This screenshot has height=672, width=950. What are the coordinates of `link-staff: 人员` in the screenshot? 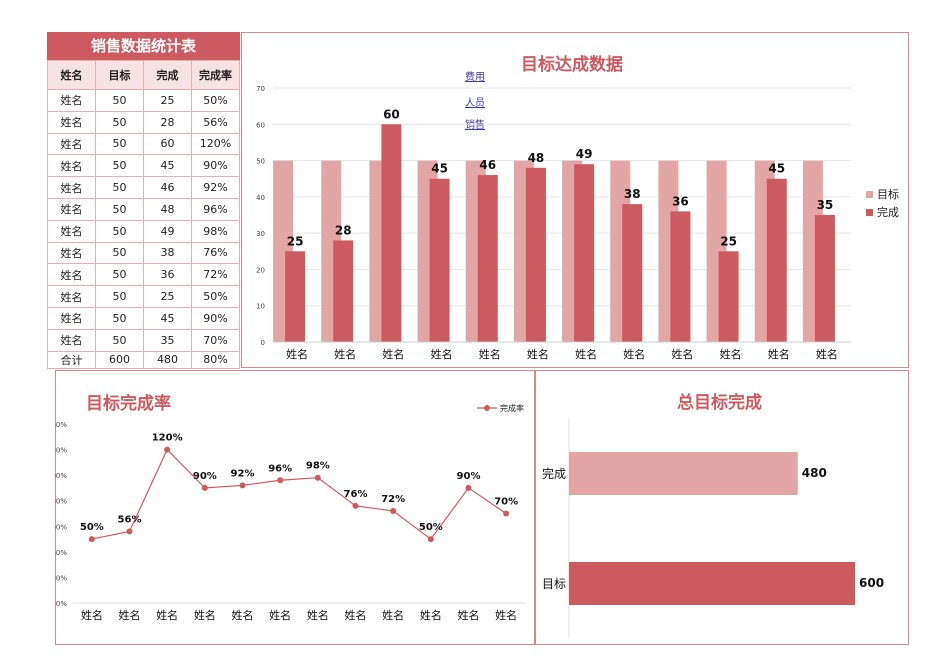 It's located at (475, 103).